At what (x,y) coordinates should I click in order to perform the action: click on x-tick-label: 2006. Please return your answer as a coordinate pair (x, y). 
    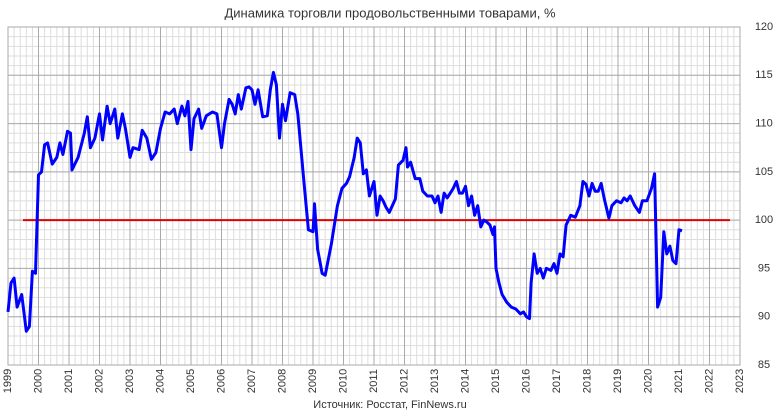
    Looking at the image, I should click on (221, 381).